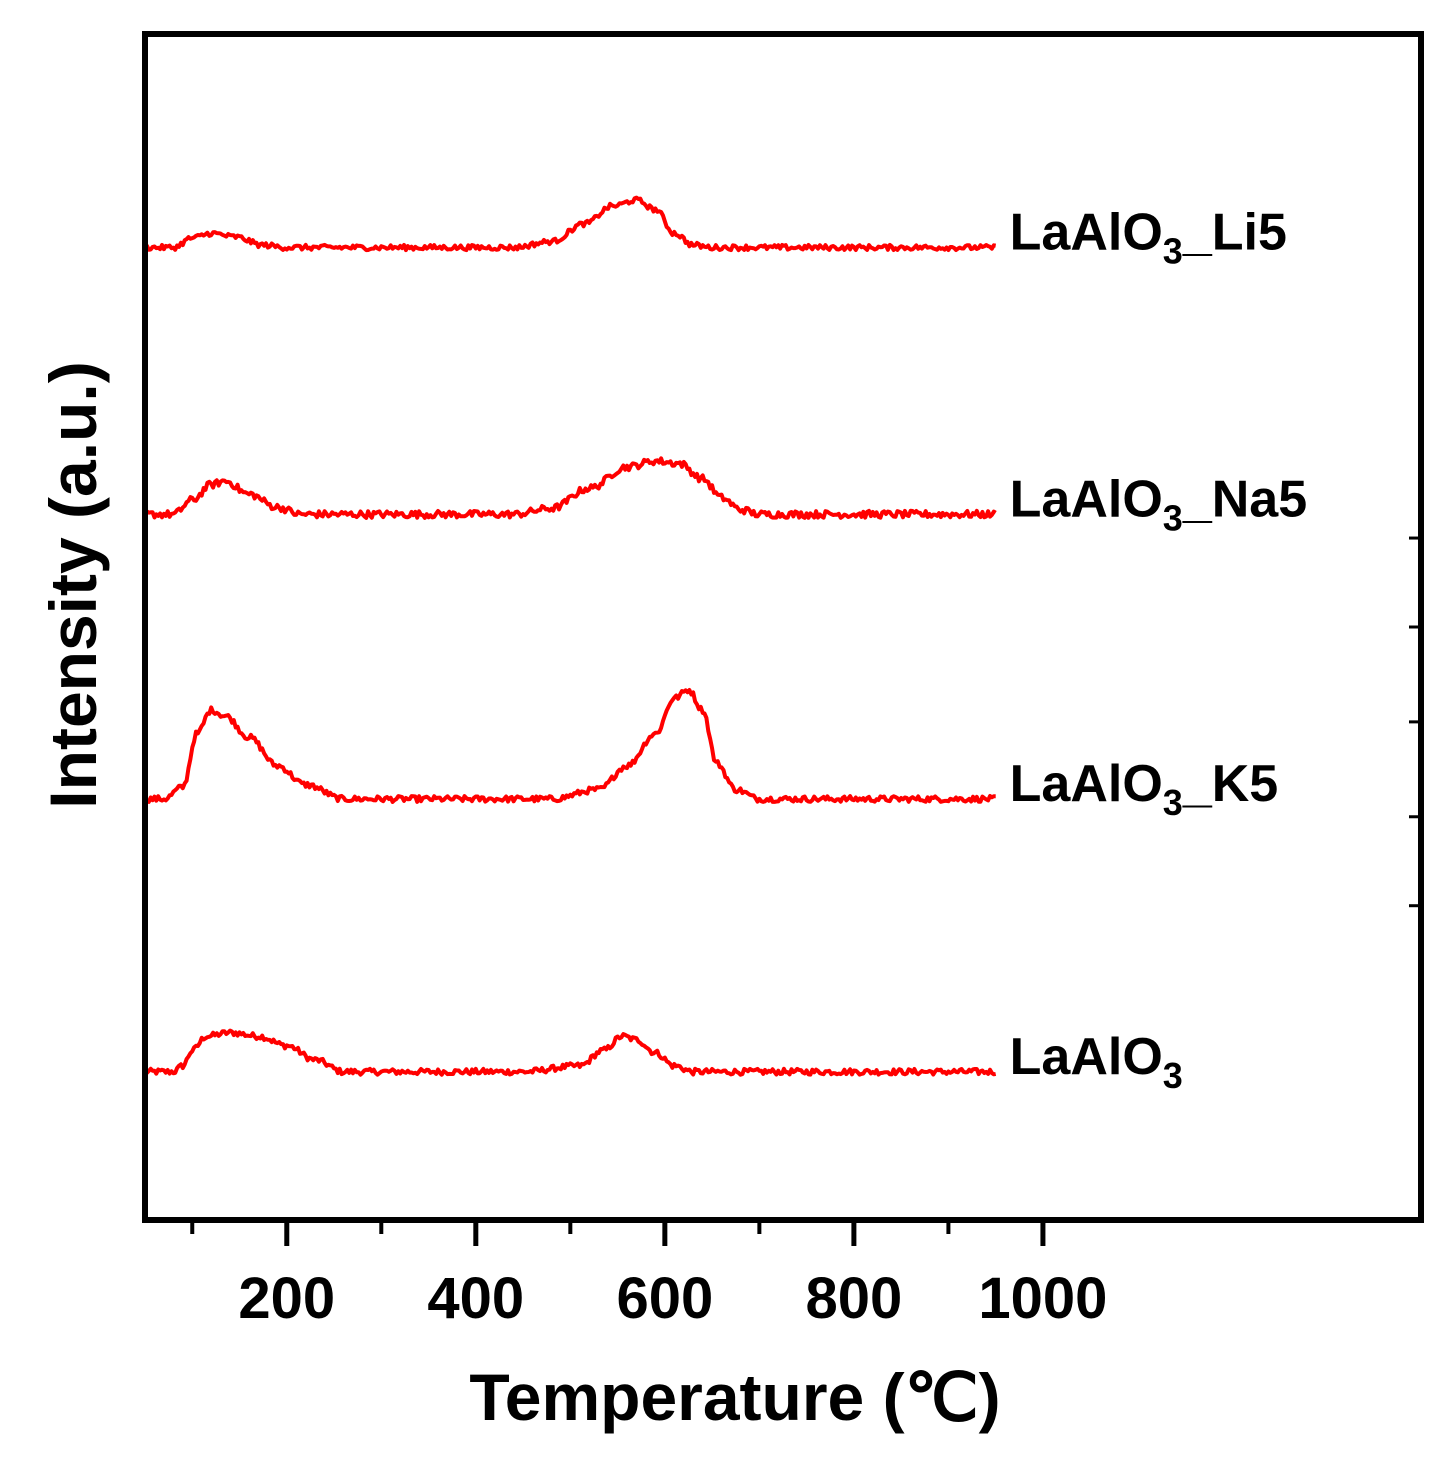 Image resolution: width=1450 pixels, height=1459 pixels. Describe the element at coordinates (570, 1052) in the screenshot. I see `series-line-laalo3` at that location.